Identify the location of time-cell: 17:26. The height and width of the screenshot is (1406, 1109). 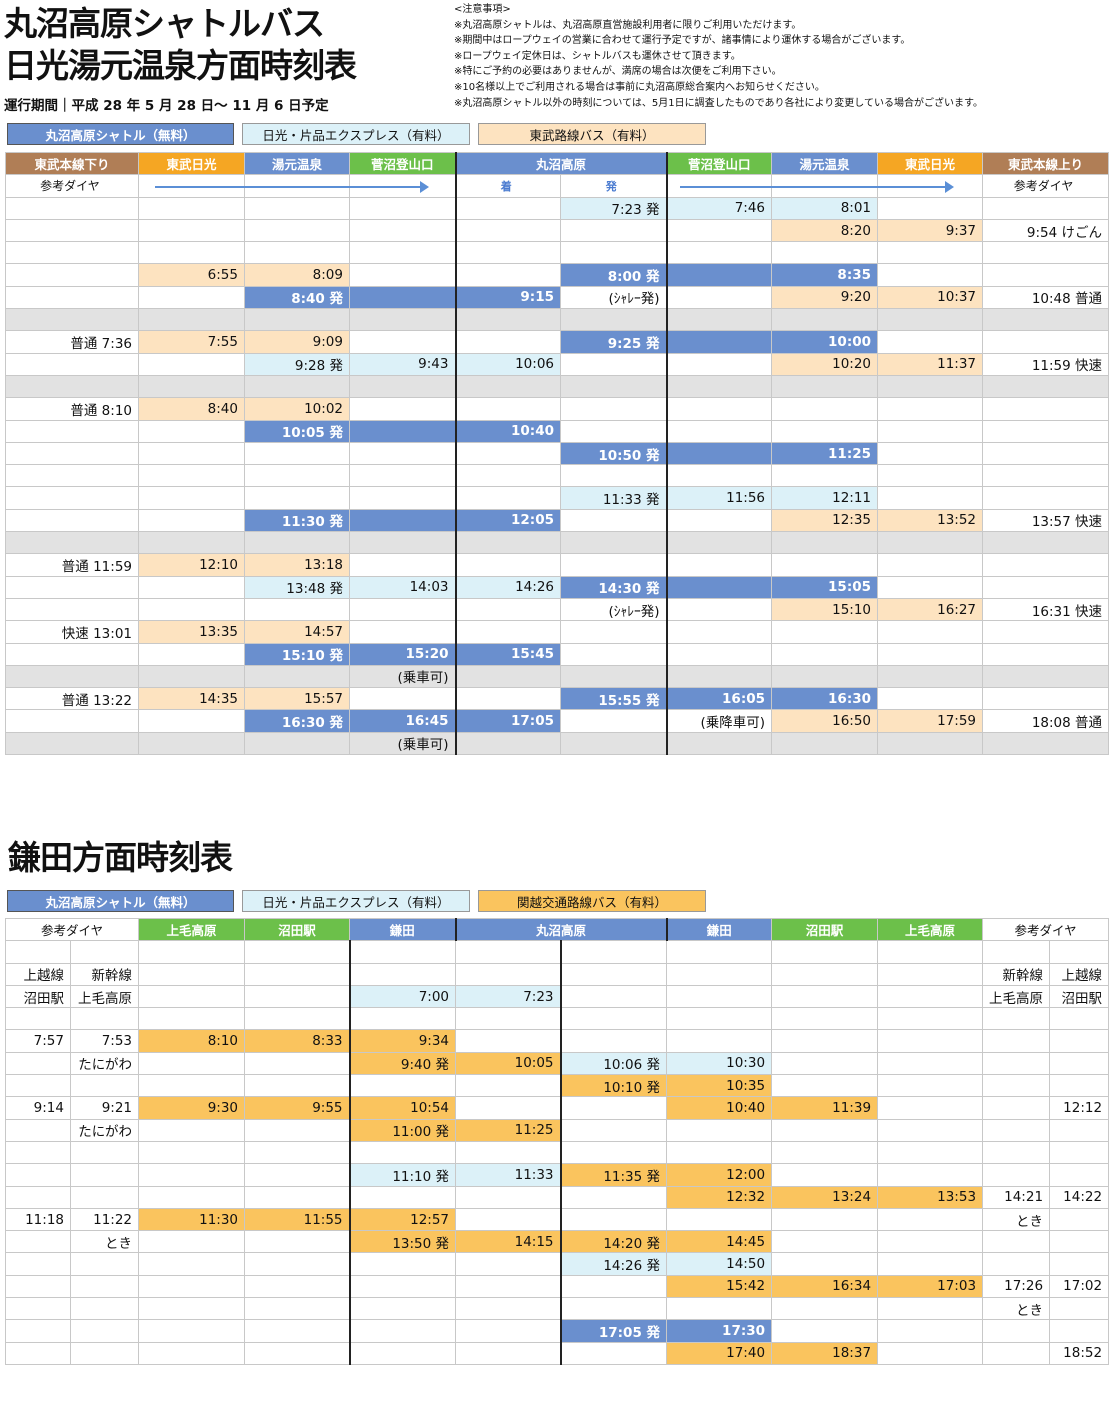
(1016, 1286).